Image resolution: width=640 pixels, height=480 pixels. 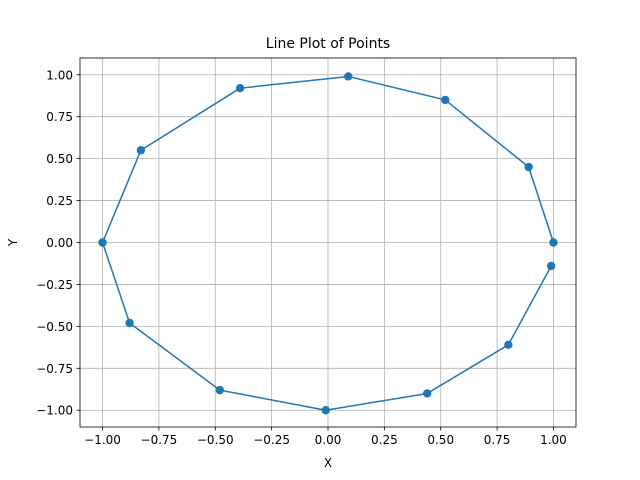 I want to click on x-tick-label: −1.00, so click(x=102, y=440).